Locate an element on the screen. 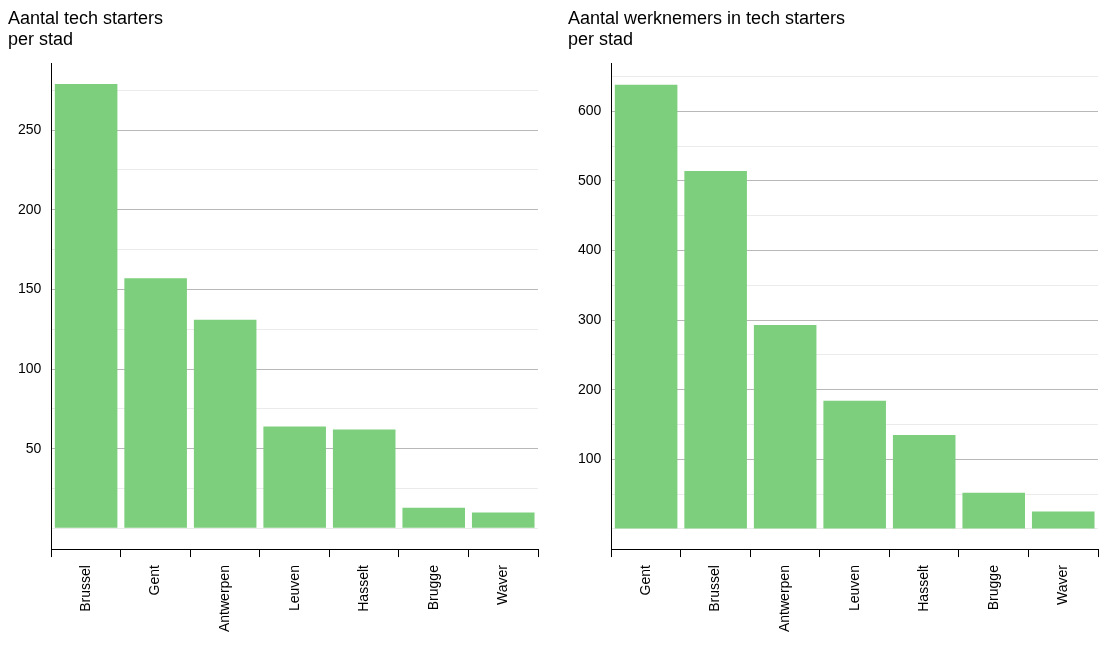 This screenshot has width=1103, height=646. y-tick-label: 400 is located at coordinates (590, 249).